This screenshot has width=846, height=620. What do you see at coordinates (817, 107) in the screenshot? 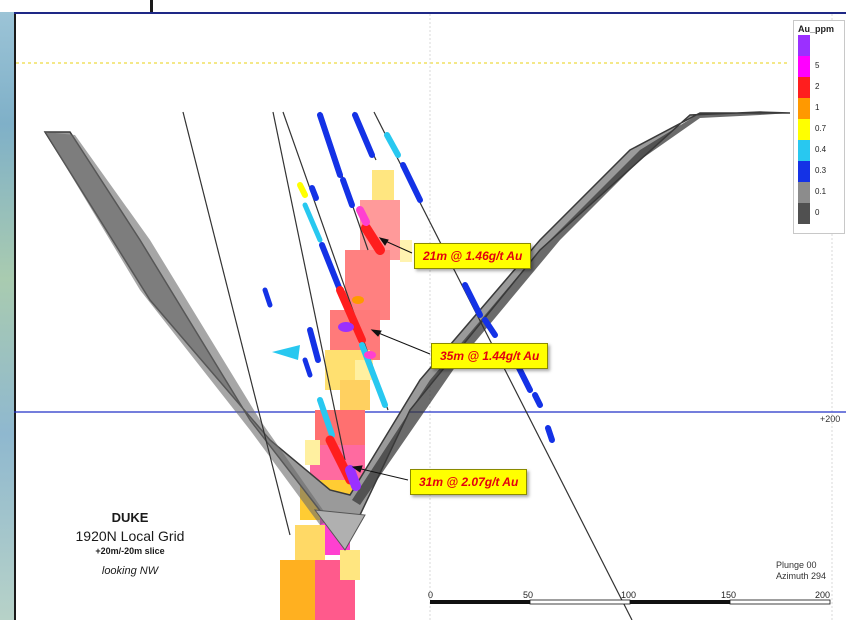
I see `legend-label: 1` at bounding box center [817, 107].